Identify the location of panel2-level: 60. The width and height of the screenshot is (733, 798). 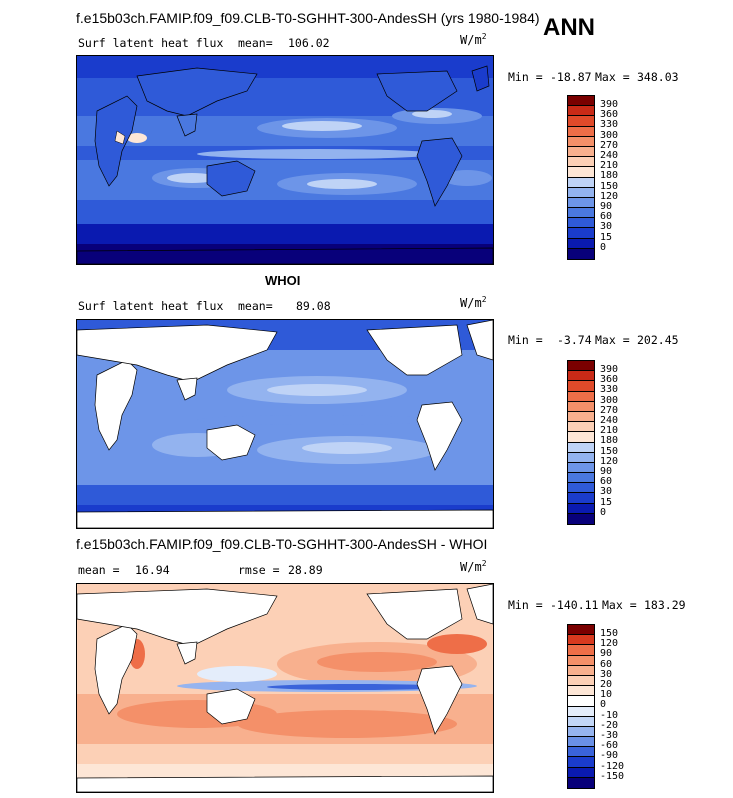
(606, 482).